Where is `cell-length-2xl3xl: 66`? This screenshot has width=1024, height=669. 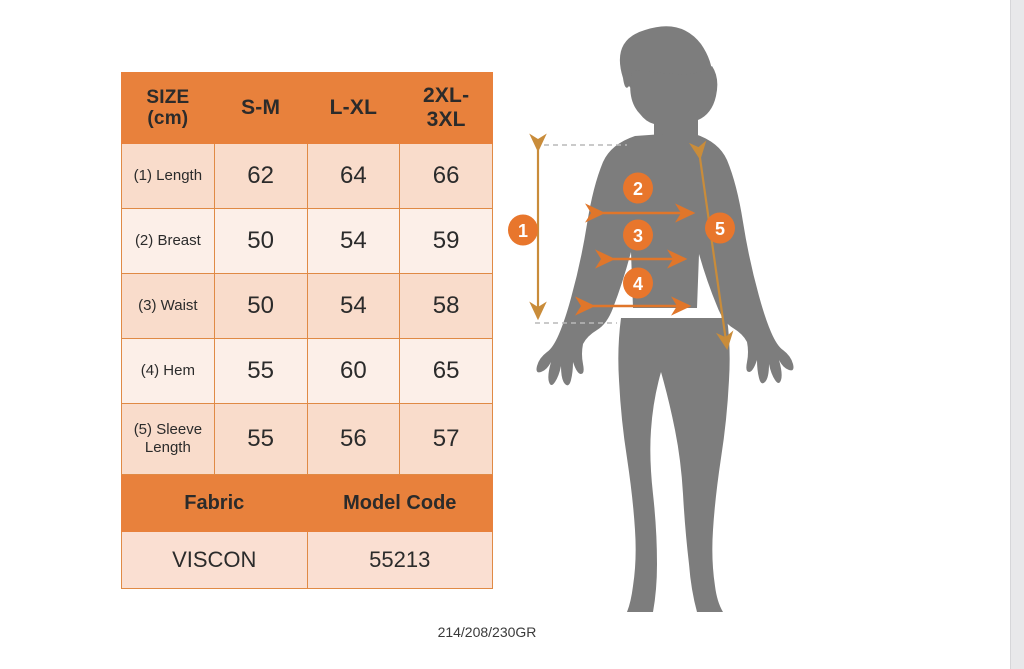
cell-length-2xl3xl: 66 is located at coordinates (446, 176).